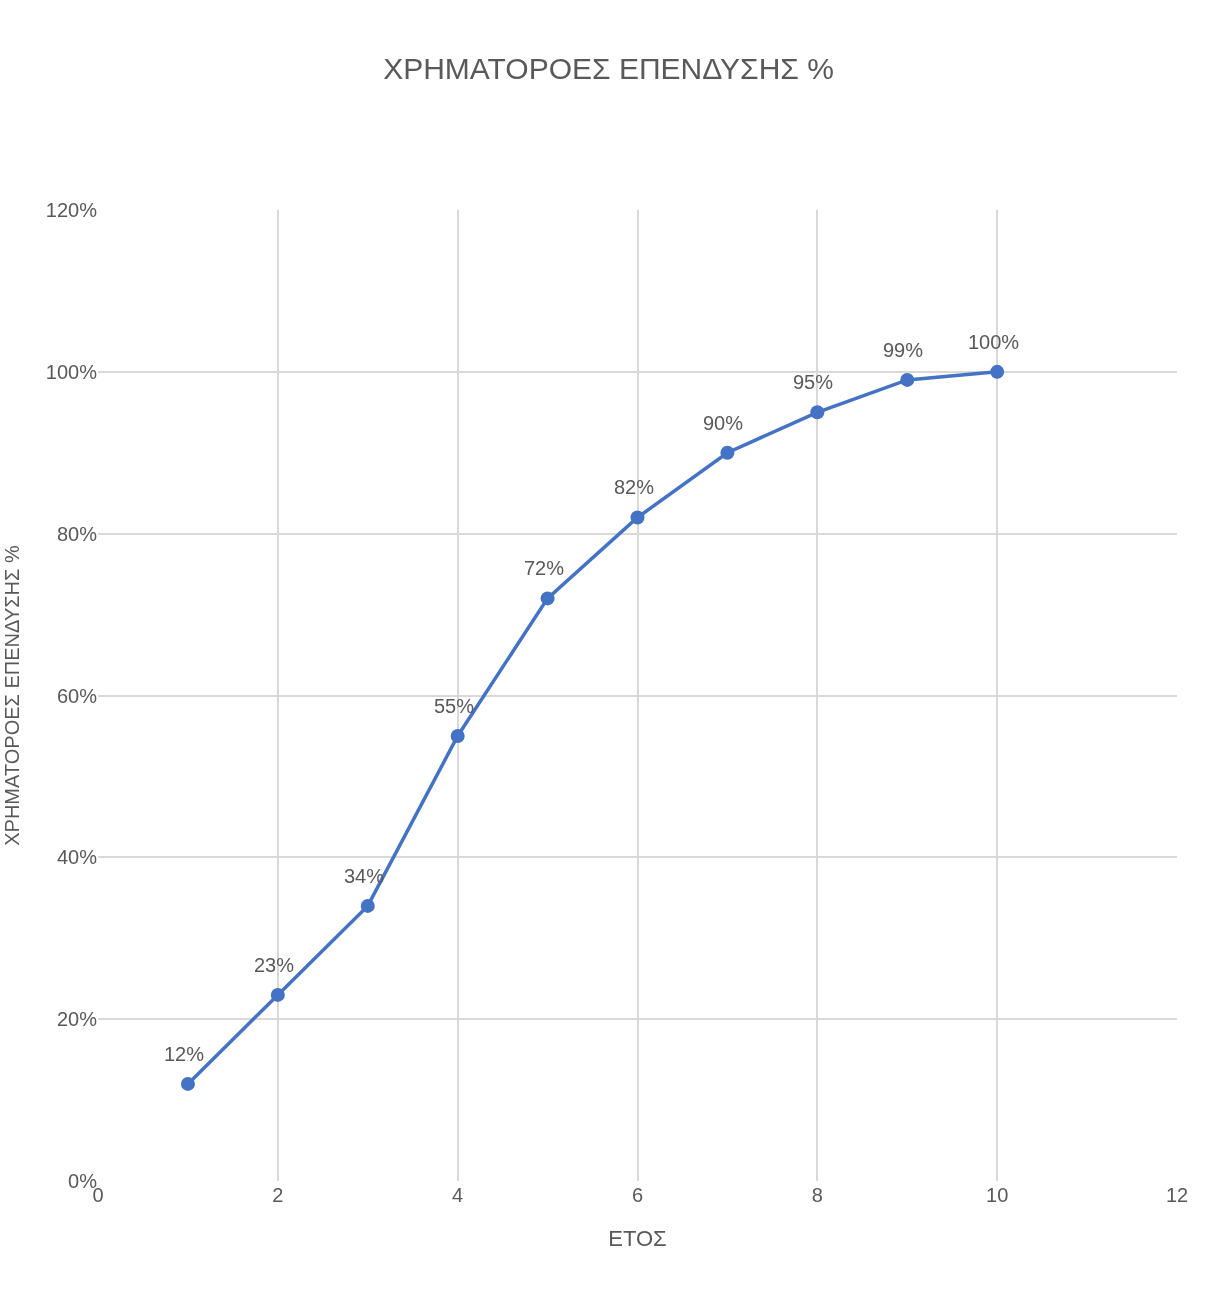  What do you see at coordinates (71, 210) in the screenshot?
I see `y-tick-label: 120%` at bounding box center [71, 210].